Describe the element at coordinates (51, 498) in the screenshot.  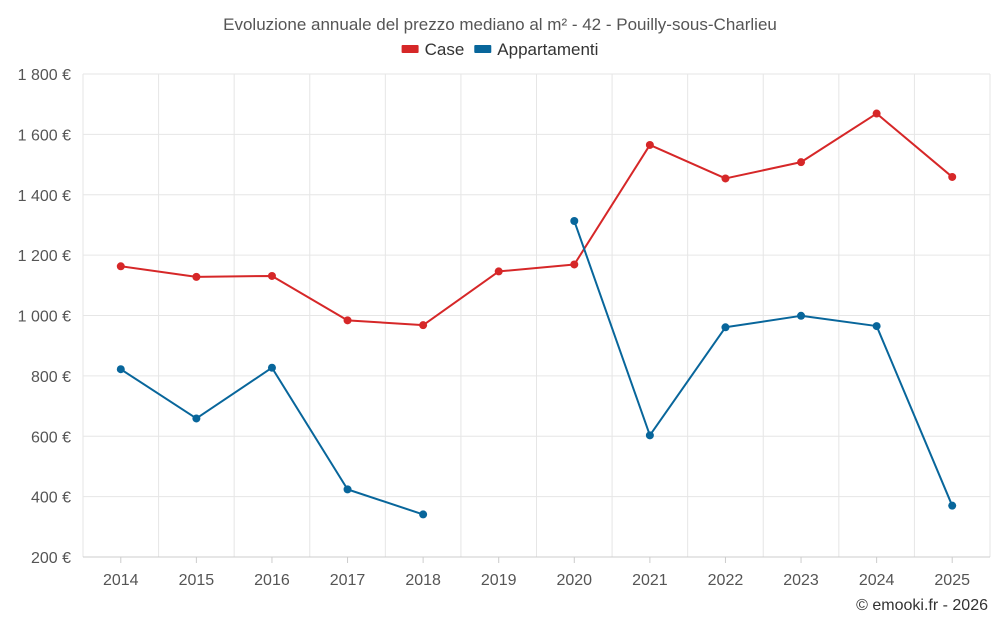
I see `y-tick-label: 400 €` at that location.